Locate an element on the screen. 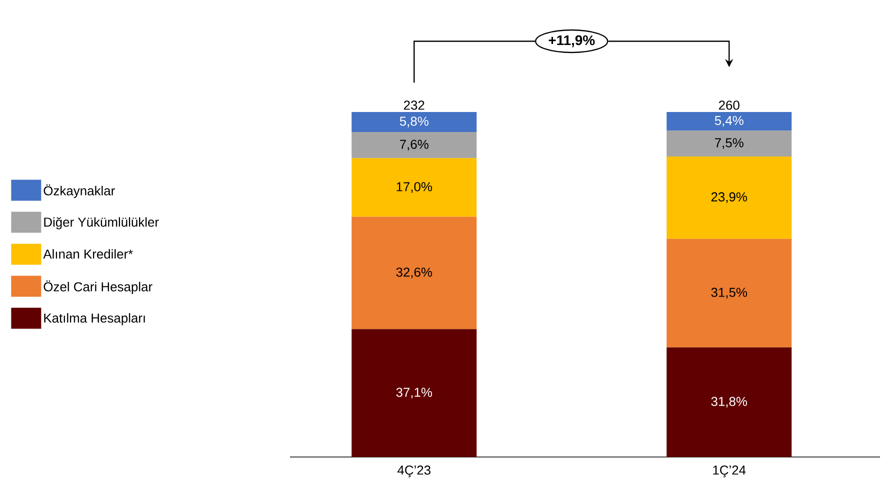 The width and height of the screenshot is (882, 498). legend-label: Diğer Yükümlülükler is located at coordinates (101, 223).